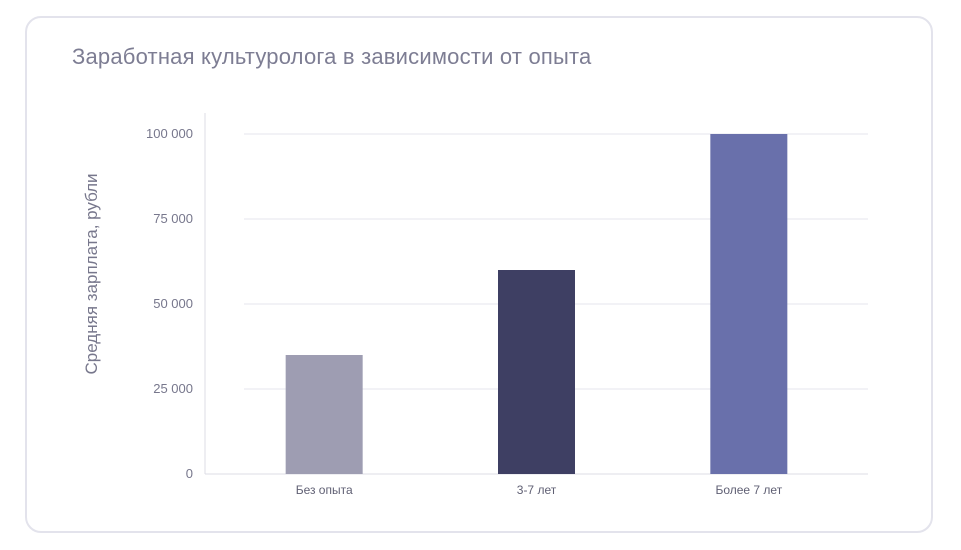 The image size is (961, 550). Describe the element at coordinates (173, 218) in the screenshot. I see `y-tick-label: 75 000` at that location.